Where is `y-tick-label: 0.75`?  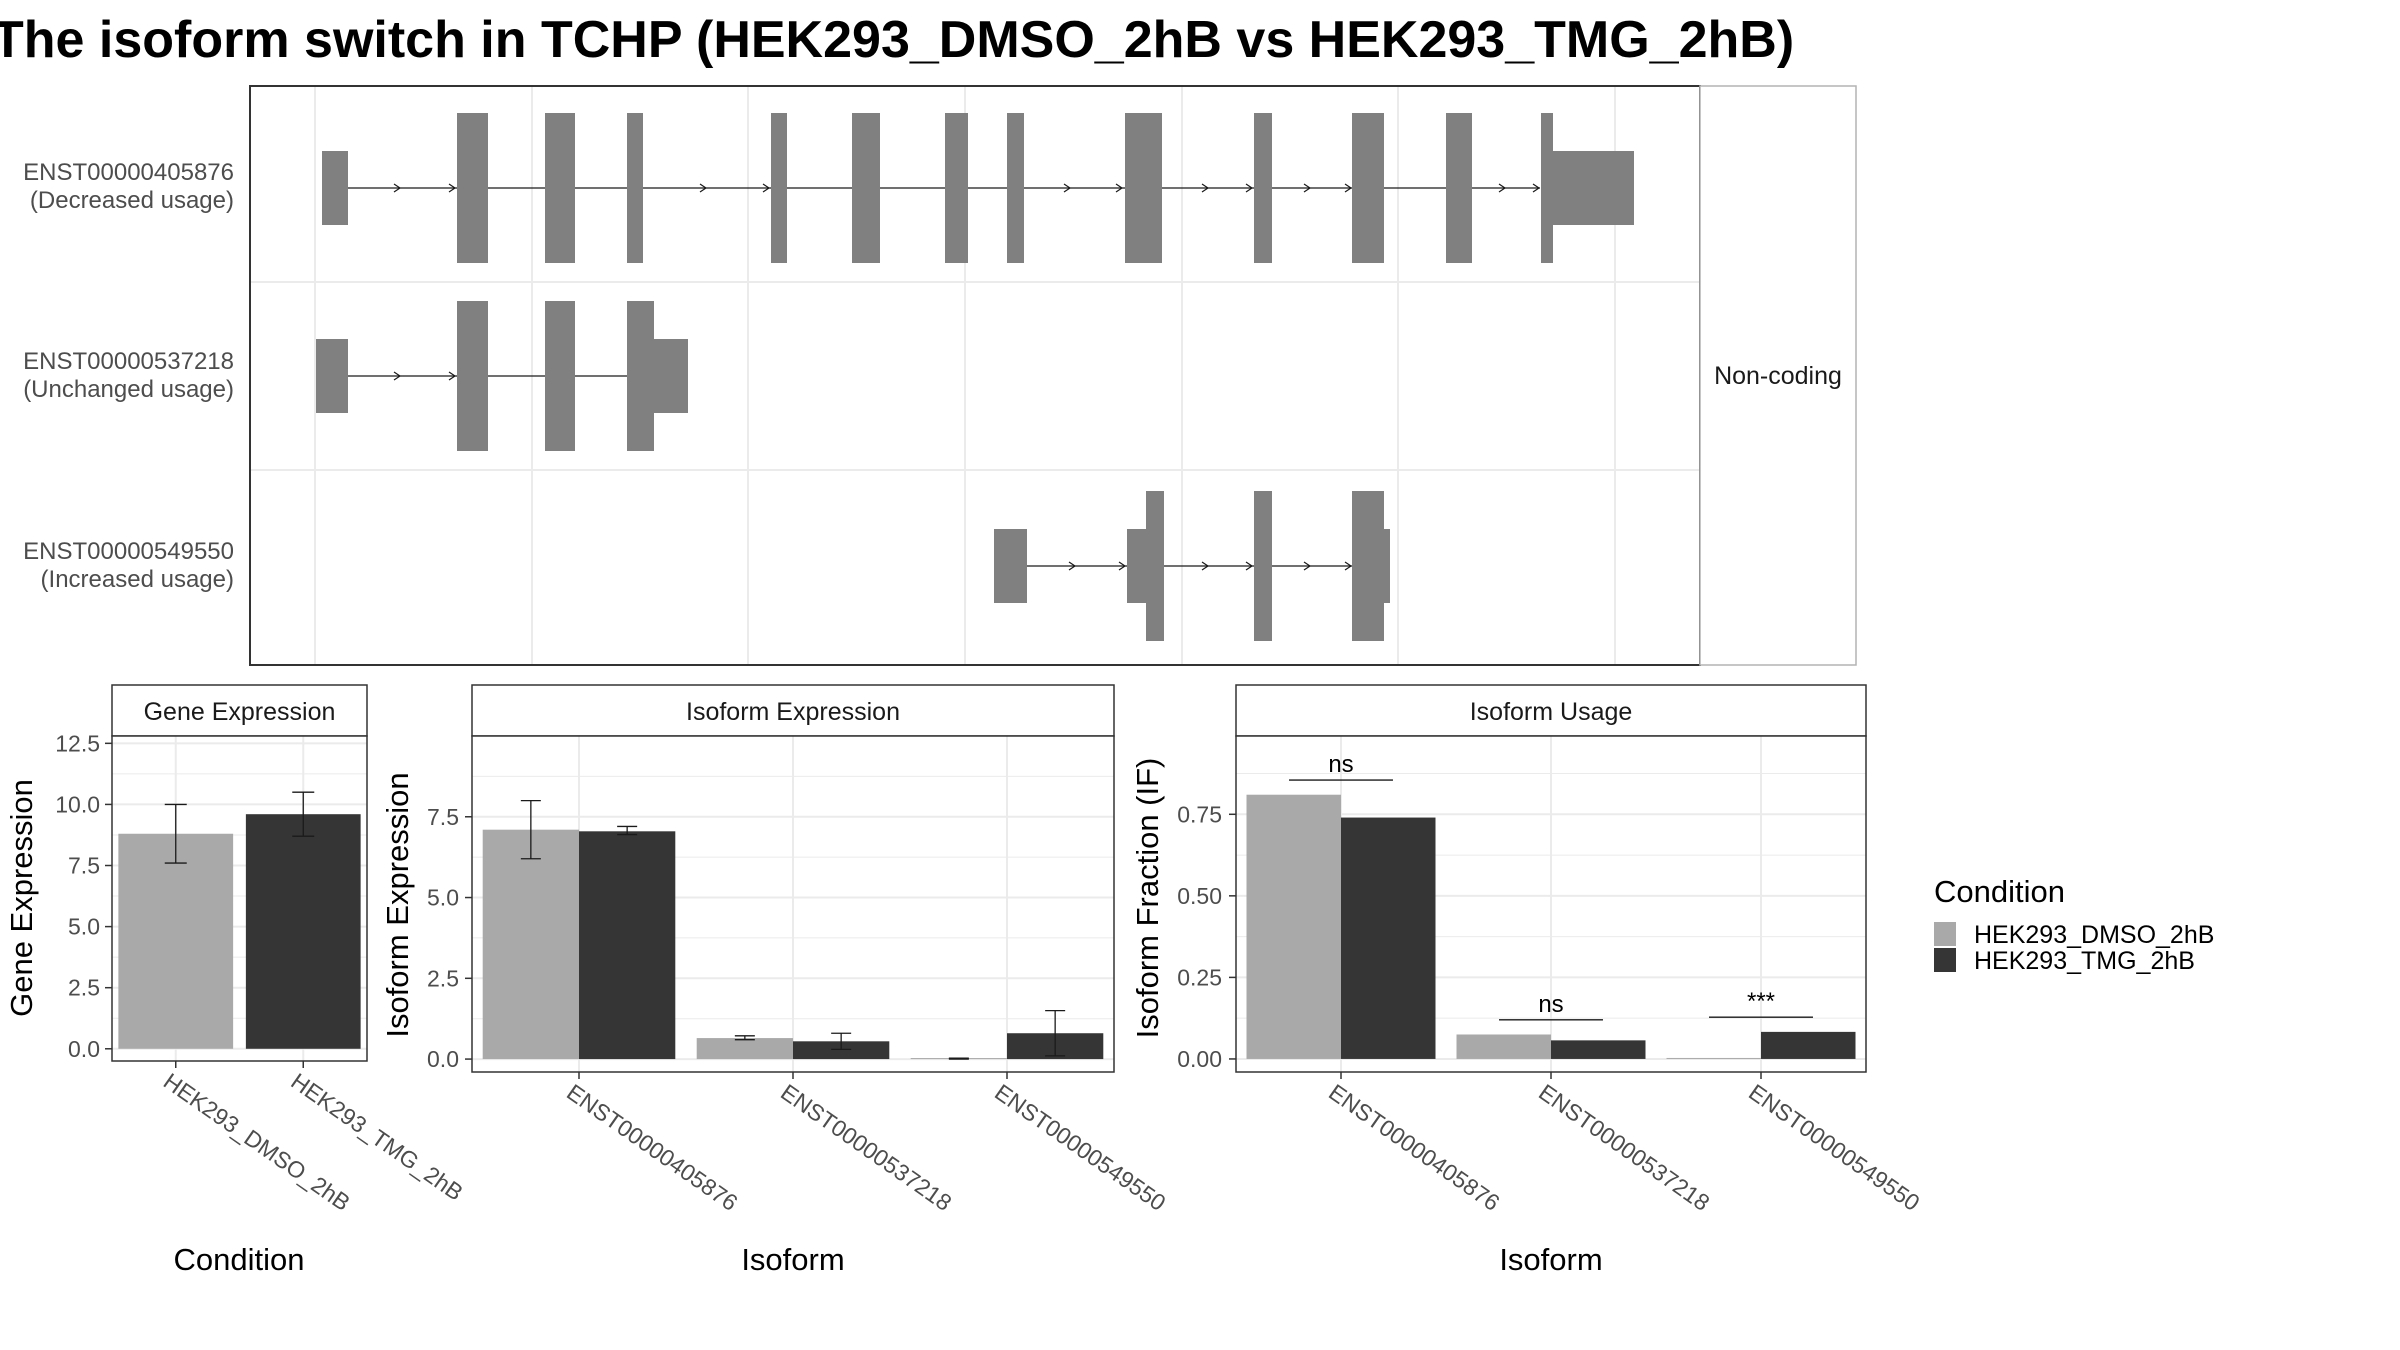 y-tick-label: 0.75 is located at coordinates (1199, 814).